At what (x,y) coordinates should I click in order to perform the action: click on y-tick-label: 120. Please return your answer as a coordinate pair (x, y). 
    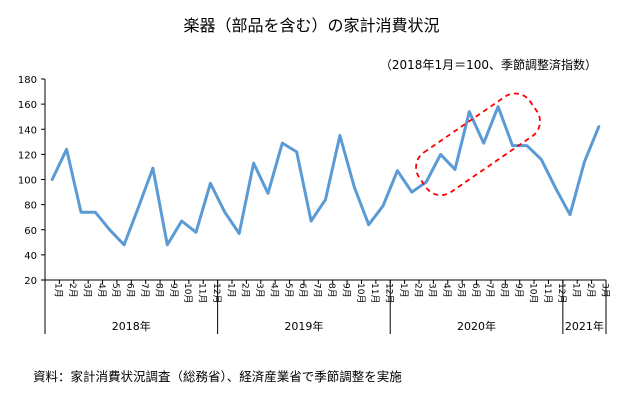
    Looking at the image, I should click on (27, 155).